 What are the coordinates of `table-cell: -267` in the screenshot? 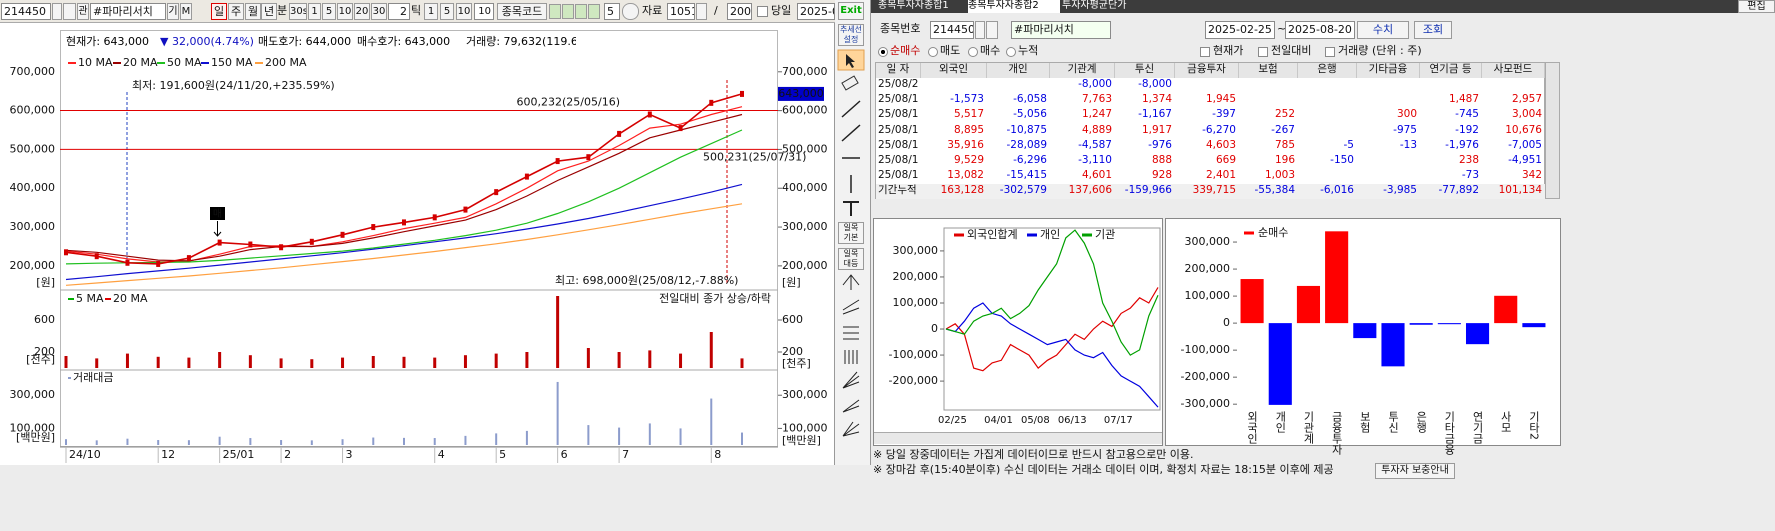 It's located at (1283, 129).